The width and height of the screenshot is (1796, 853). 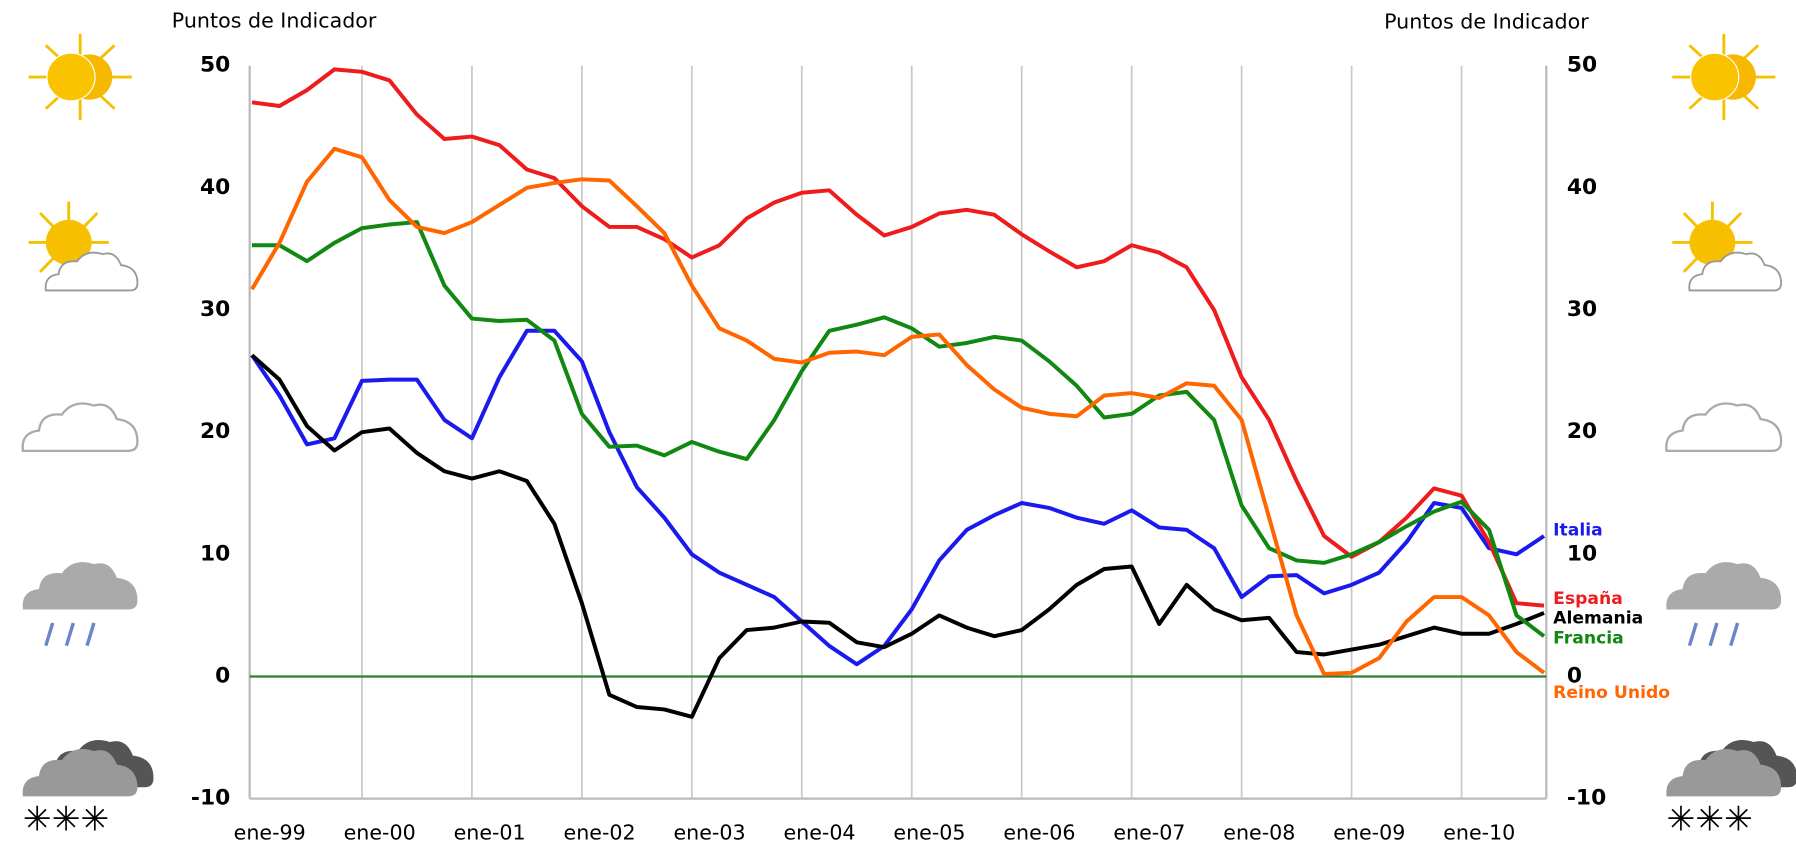 What do you see at coordinates (215, 309) in the screenshot?
I see `y-tick-label: 30` at bounding box center [215, 309].